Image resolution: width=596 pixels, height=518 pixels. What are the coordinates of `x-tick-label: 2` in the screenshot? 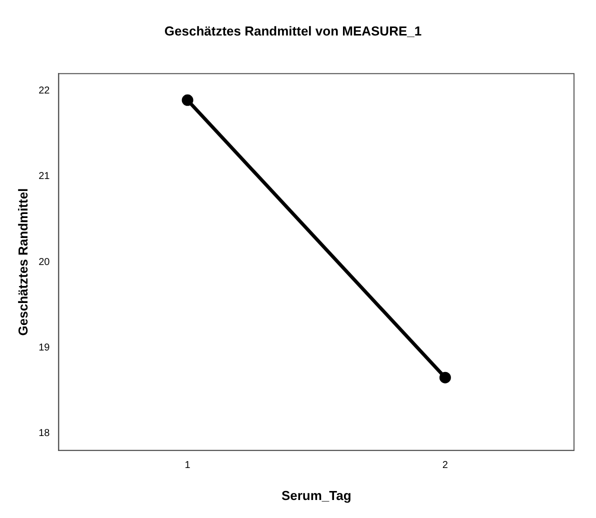 It's located at (445, 466).